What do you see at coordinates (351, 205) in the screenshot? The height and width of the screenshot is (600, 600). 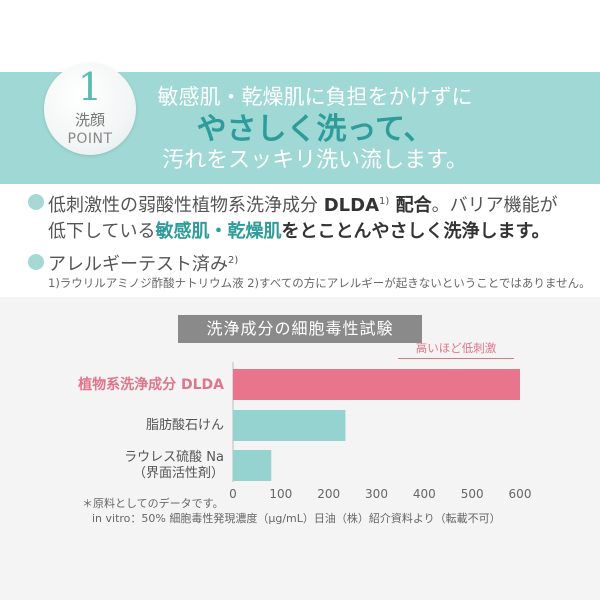 I see `dlda-label: DLDA` at bounding box center [351, 205].